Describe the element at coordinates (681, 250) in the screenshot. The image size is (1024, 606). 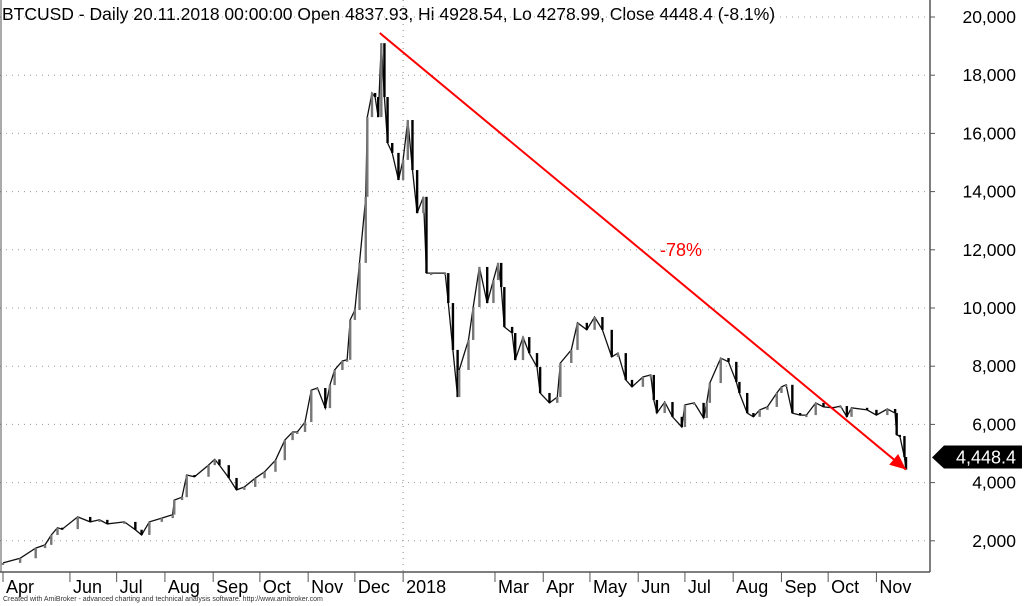
I see `percent-change-label: -78%` at that location.